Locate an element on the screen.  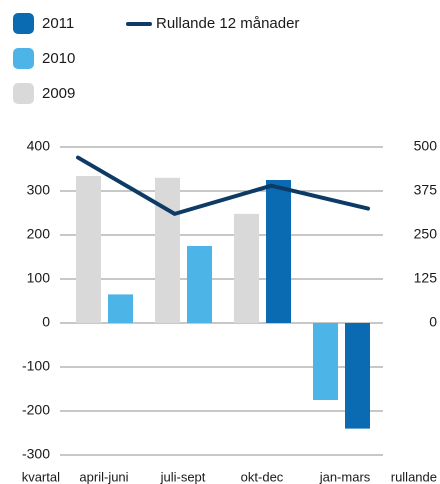
legend-label: Rullande 12 månader is located at coordinates (227, 23).